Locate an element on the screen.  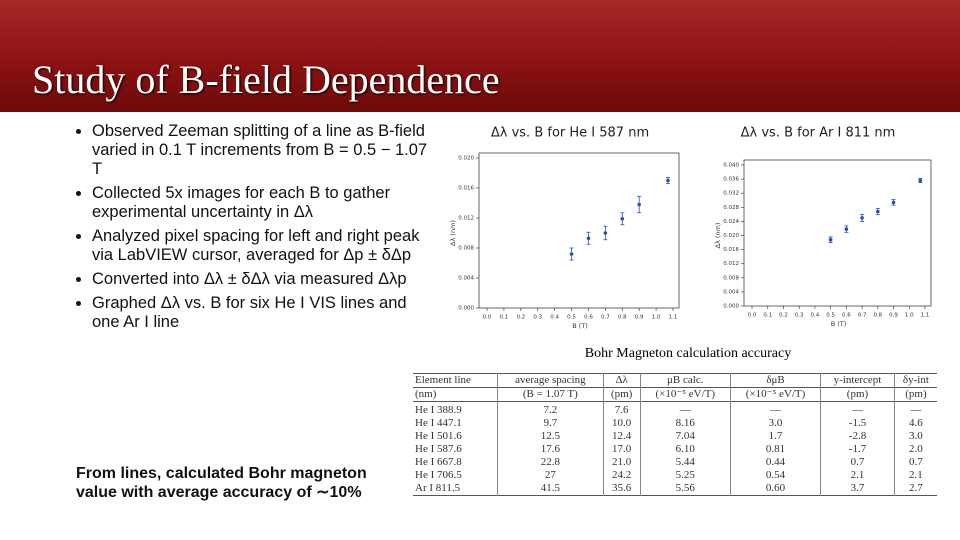
table-cell: 2.7 is located at coordinates (915, 489).